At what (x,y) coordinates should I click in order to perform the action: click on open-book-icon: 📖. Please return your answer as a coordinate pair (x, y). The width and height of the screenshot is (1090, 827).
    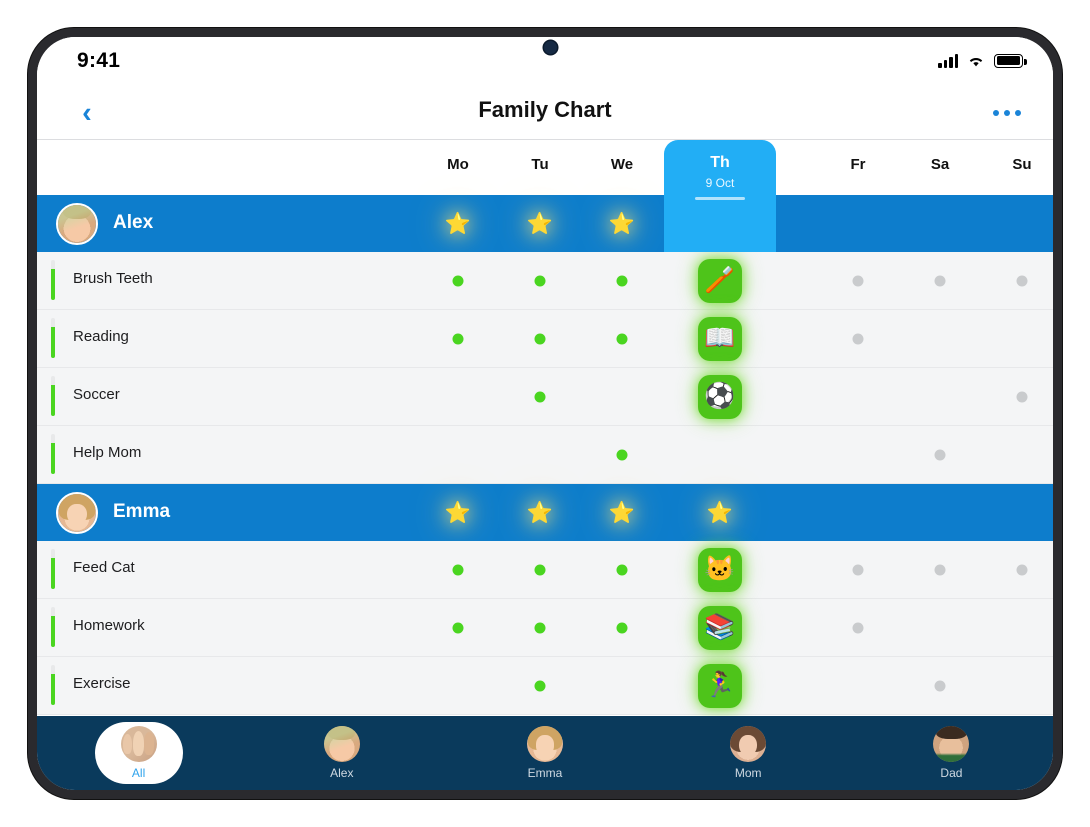
    Looking at the image, I should click on (720, 338).